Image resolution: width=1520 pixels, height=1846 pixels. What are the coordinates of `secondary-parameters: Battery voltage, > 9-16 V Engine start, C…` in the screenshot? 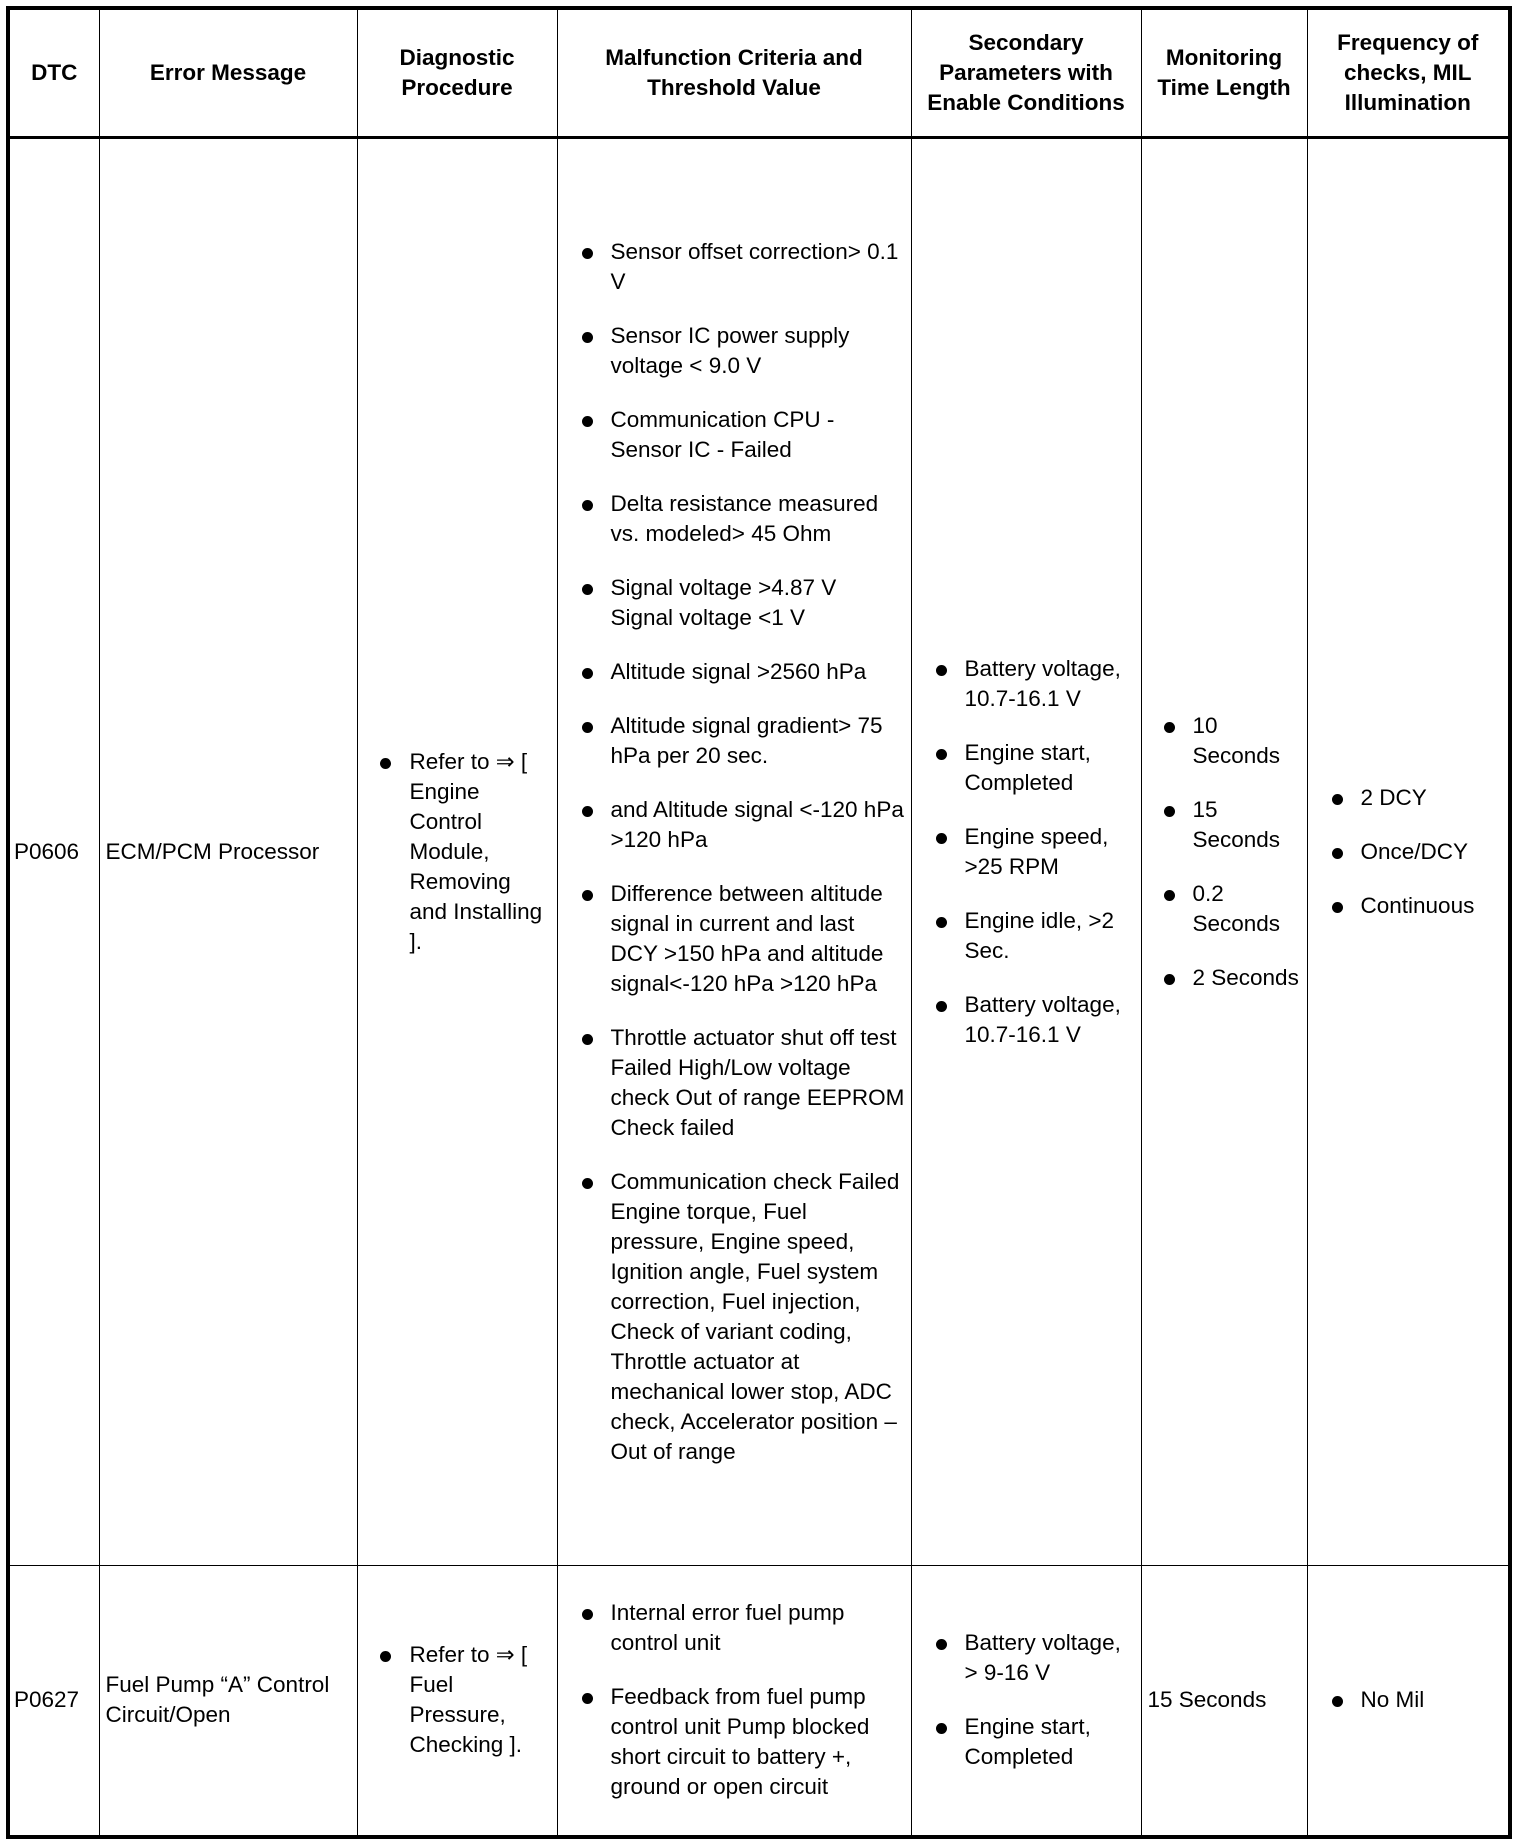 It's located at (1026, 1701).